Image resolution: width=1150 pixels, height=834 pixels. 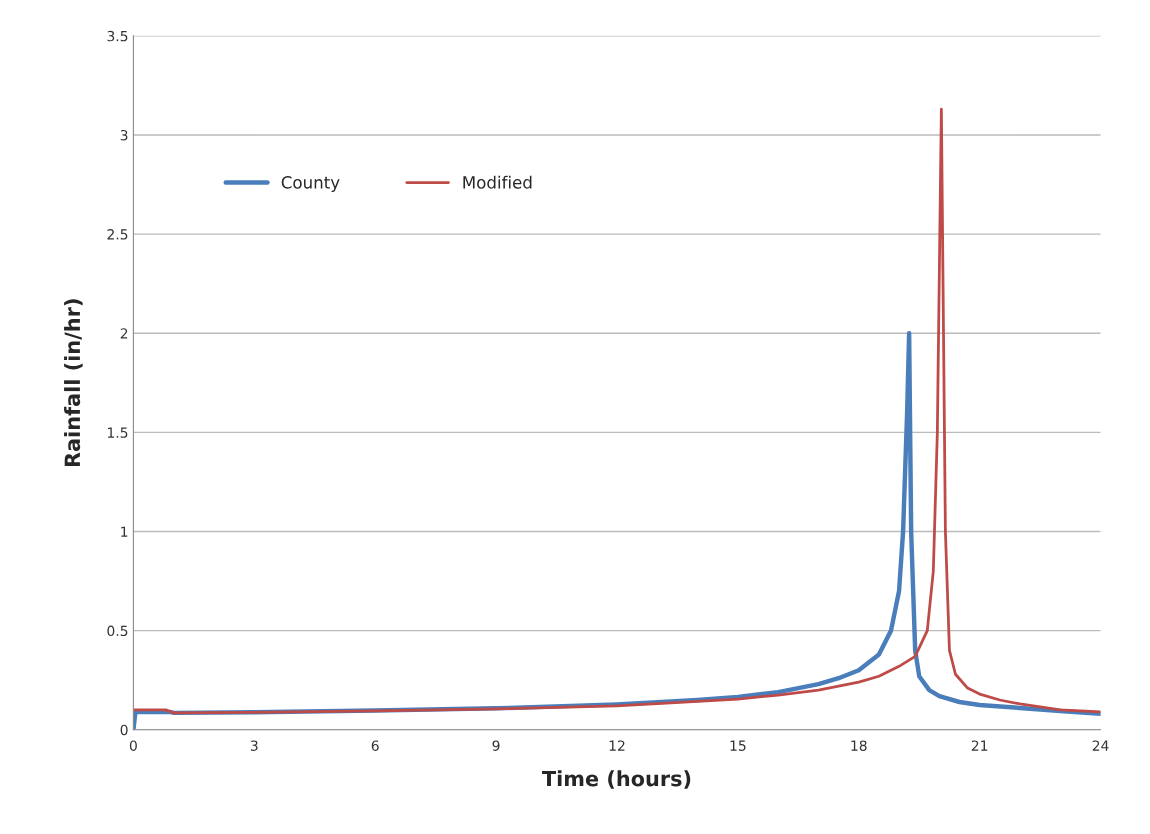 I want to click on y-tick-label: 1.5, so click(x=117, y=432).